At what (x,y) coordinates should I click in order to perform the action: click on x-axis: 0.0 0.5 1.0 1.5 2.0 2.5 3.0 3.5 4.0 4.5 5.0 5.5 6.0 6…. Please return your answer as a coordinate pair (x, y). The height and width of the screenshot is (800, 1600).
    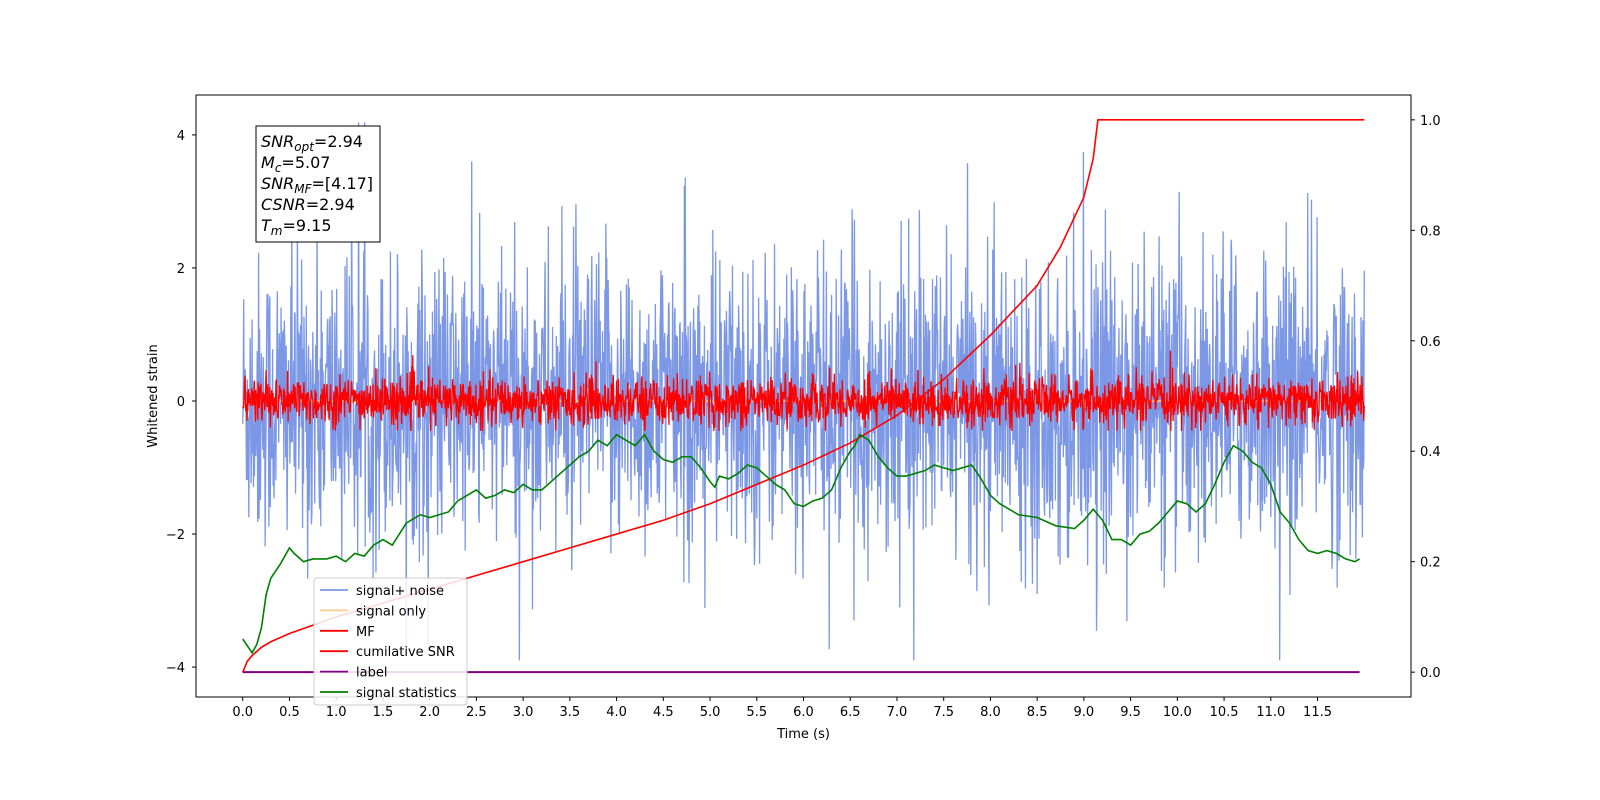
    Looking at the image, I should click on (782, 708).